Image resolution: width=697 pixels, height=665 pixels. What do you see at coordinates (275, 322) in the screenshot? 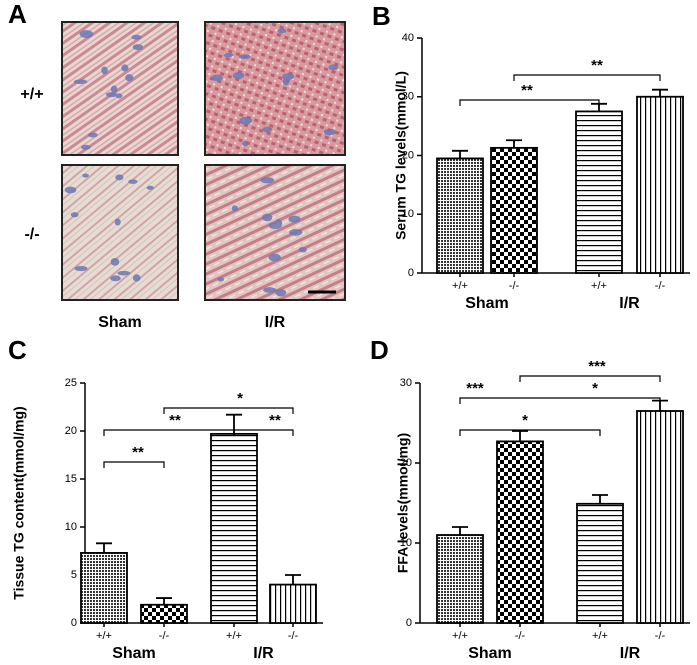
I see `column-label: I/R` at bounding box center [275, 322].